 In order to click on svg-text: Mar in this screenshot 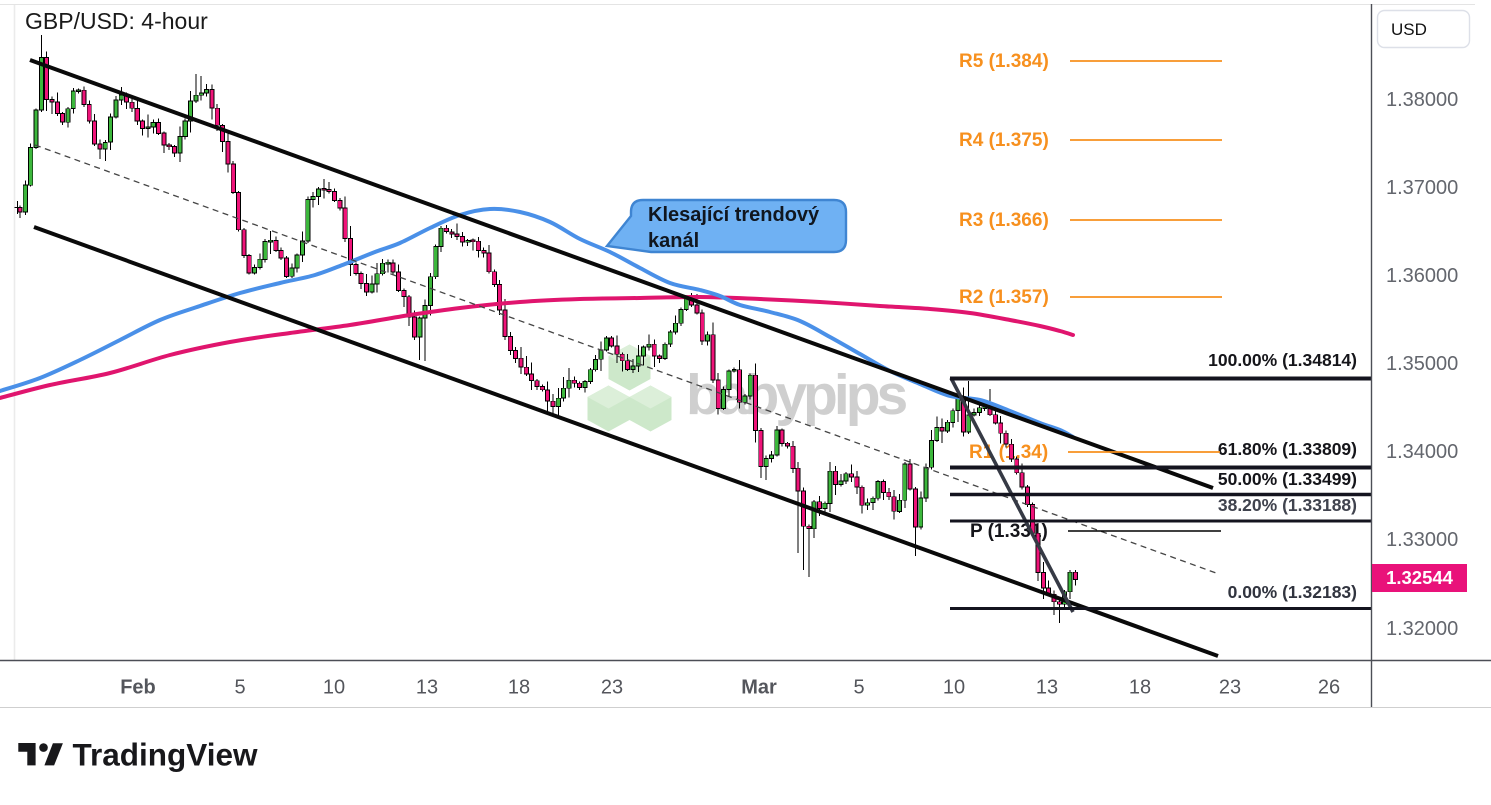, I will do `click(759, 688)`.